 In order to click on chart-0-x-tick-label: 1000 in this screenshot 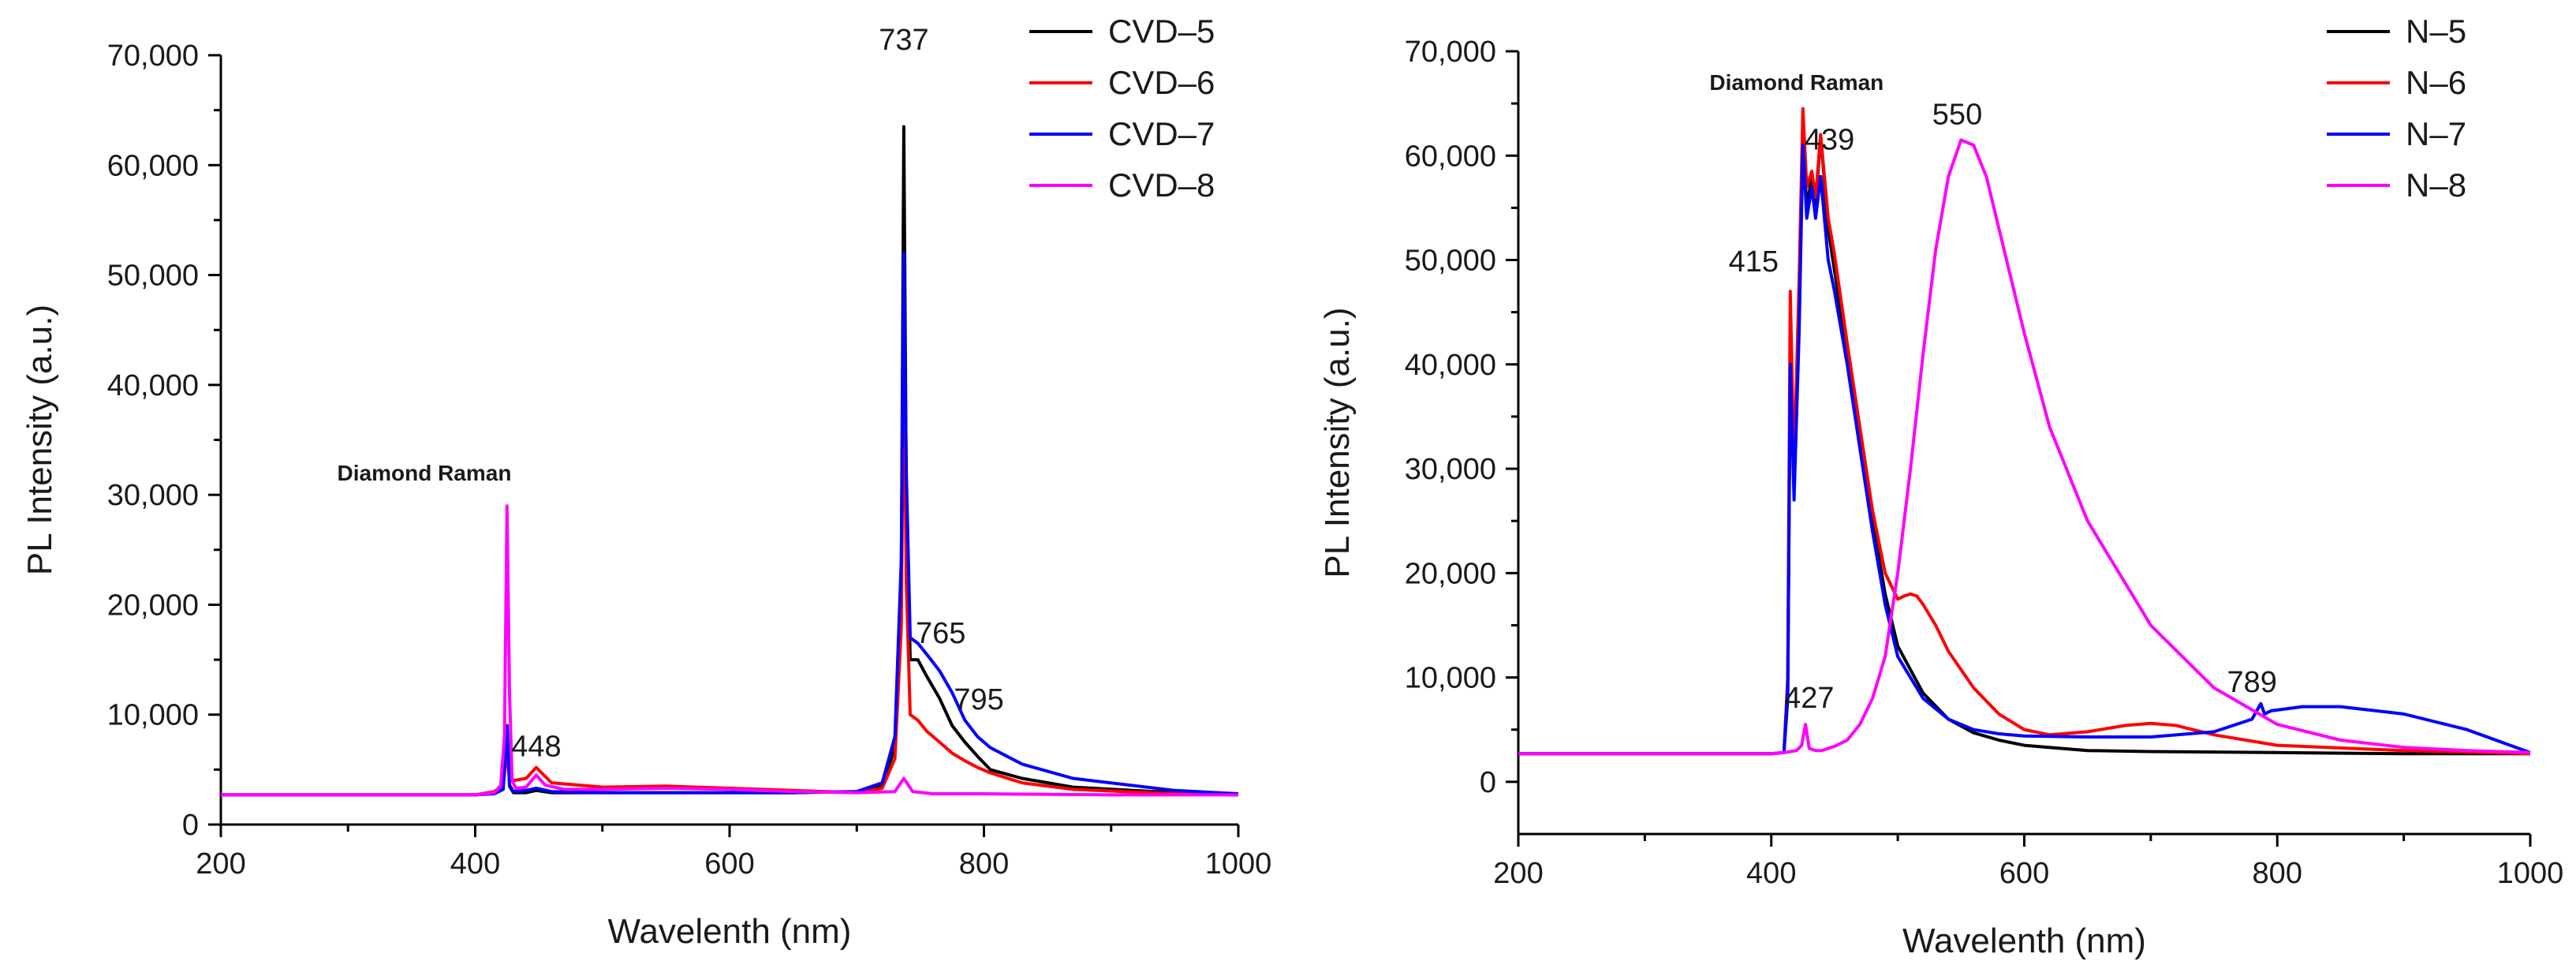, I will do `click(1238, 864)`.